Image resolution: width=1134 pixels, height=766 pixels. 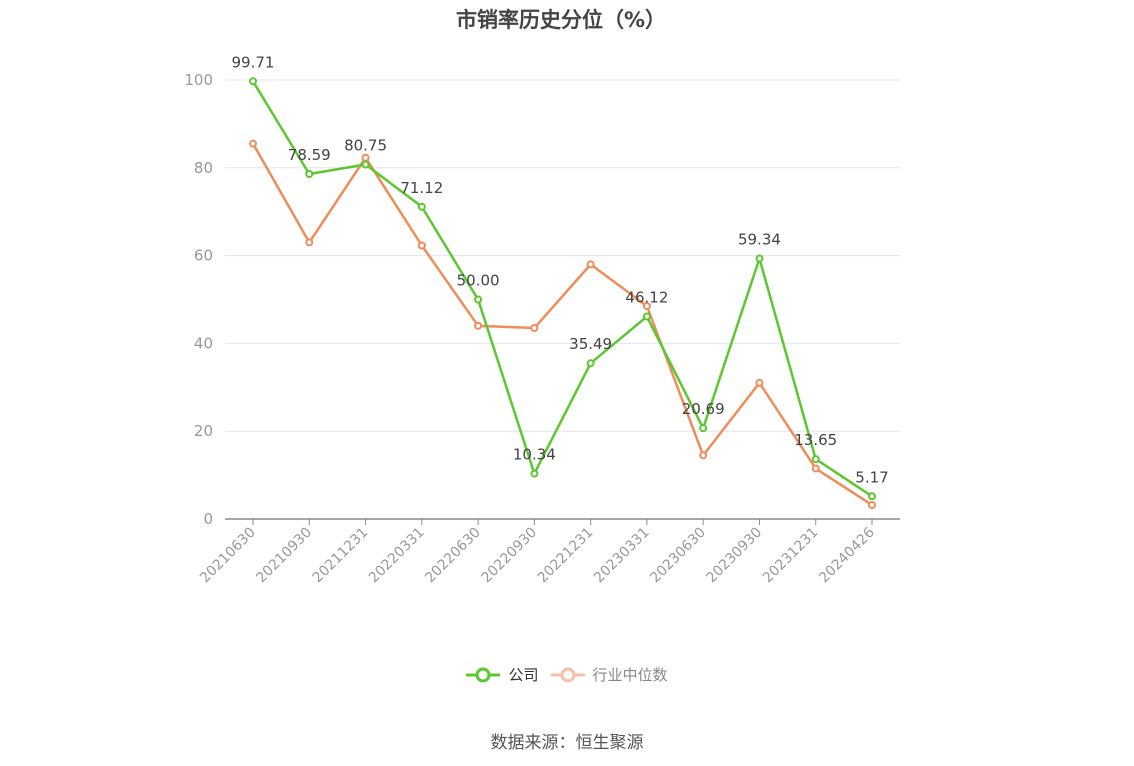 I want to click on company-data-label: 35.49, so click(x=590, y=344).